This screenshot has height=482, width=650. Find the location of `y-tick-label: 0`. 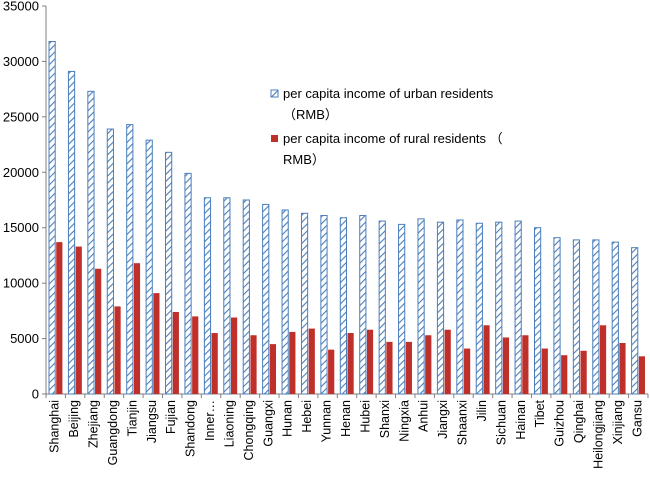

y-tick-label: 0 is located at coordinates (35, 394).